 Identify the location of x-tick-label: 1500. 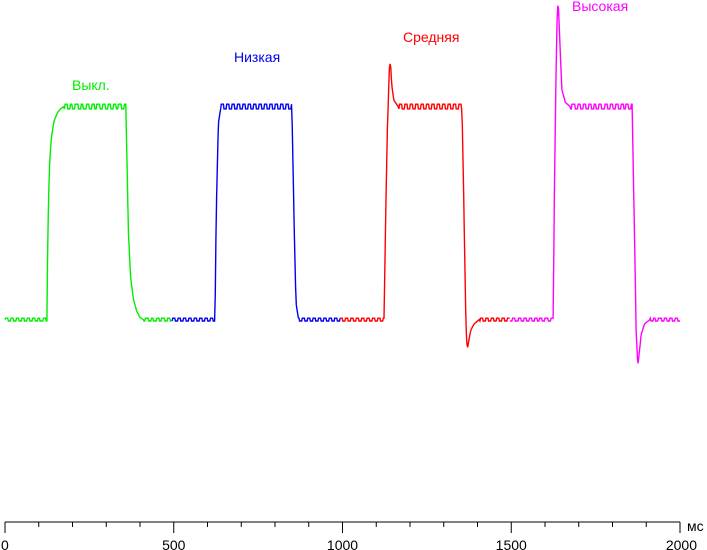
(511, 543).